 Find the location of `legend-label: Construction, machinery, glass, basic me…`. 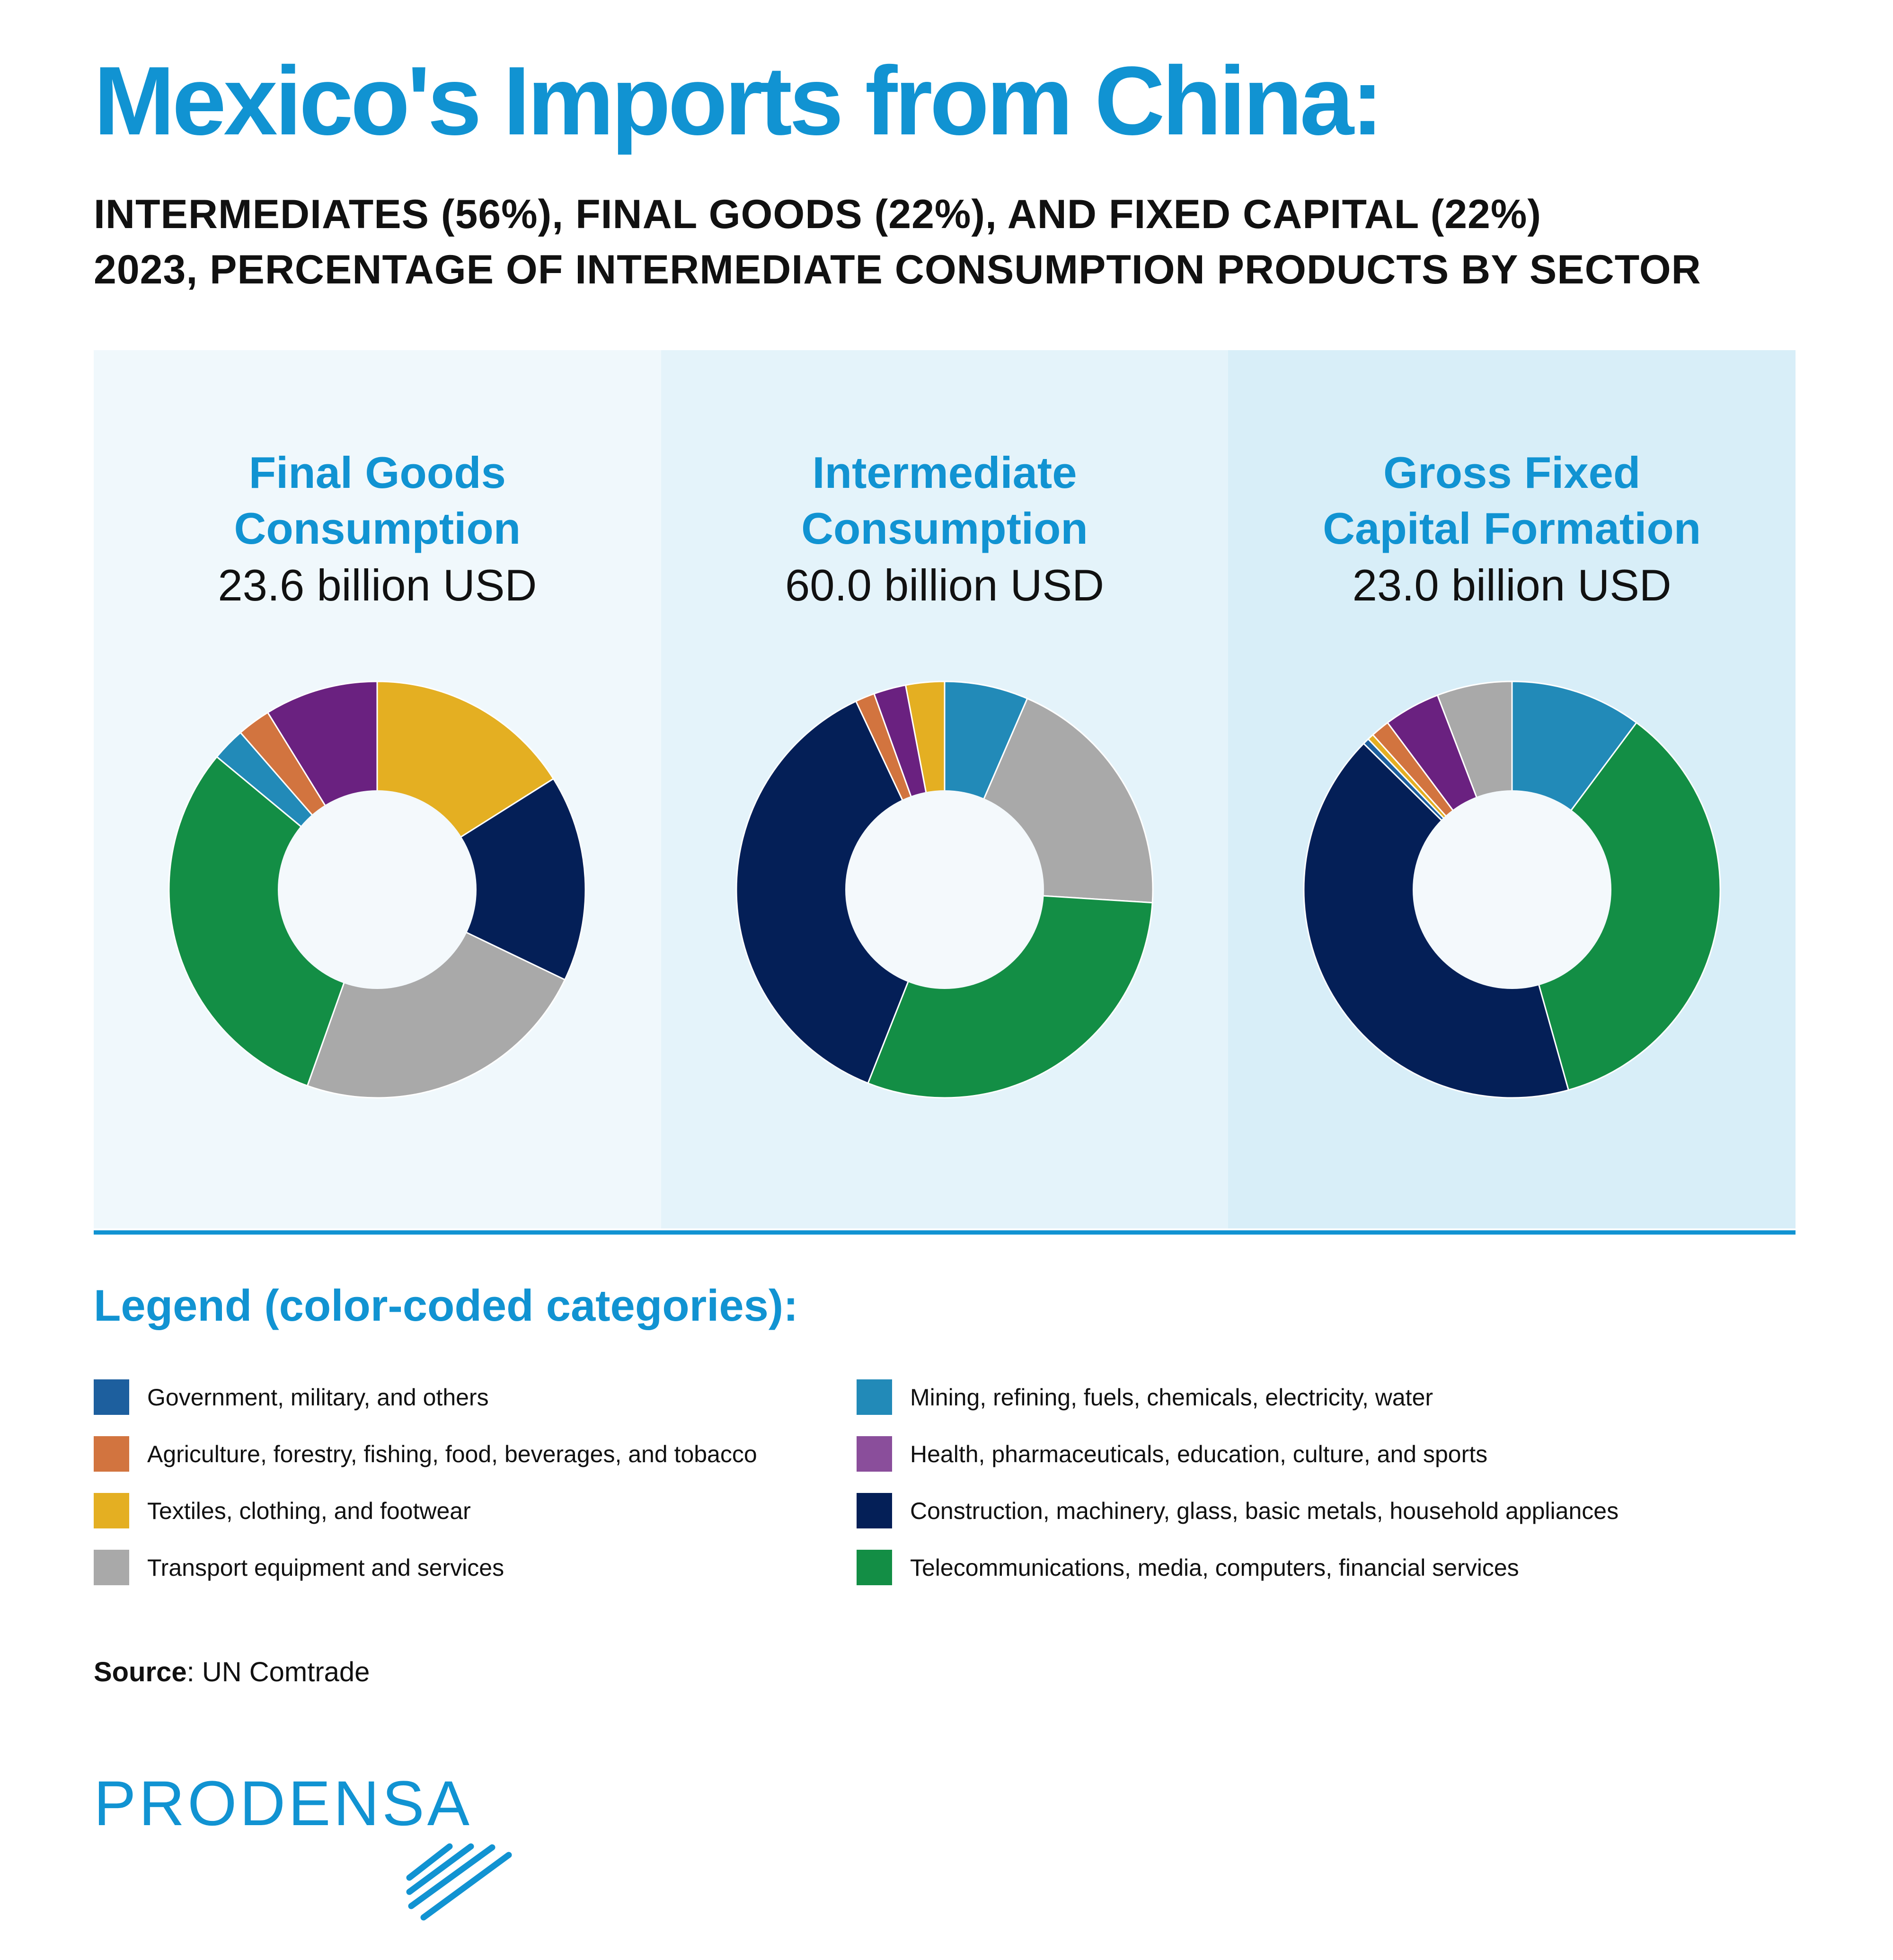

legend-label: Construction, machinery, glass, basic me… is located at coordinates (1265, 1510).